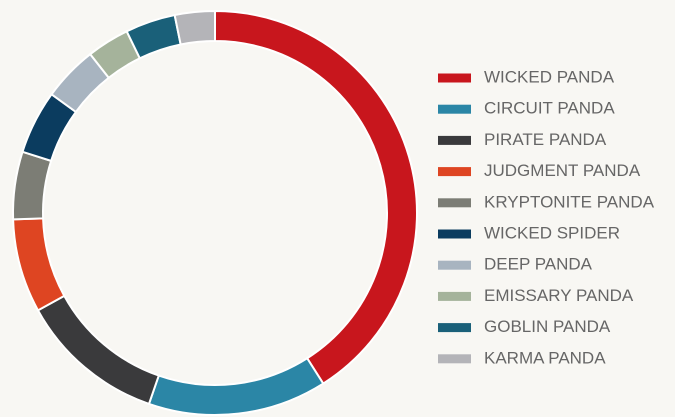 The image size is (675, 417). What do you see at coordinates (545, 357) in the screenshot?
I see `legend-label: KARMA PANDA` at bounding box center [545, 357].